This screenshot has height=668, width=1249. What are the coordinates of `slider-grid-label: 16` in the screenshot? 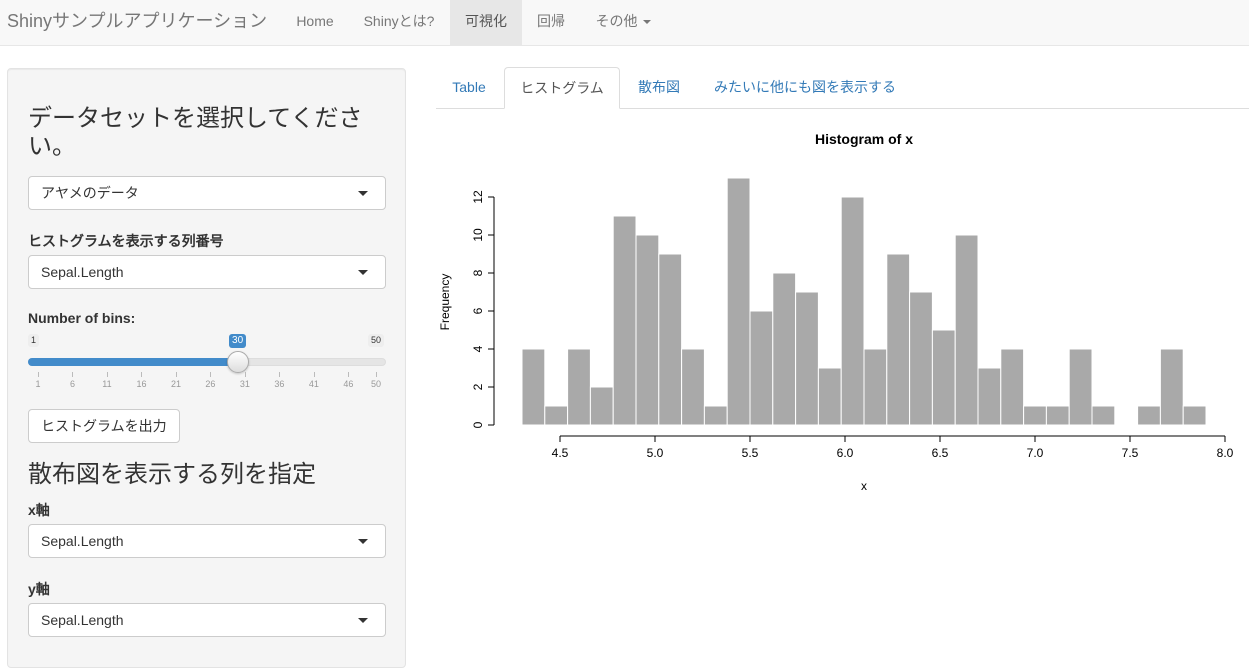 It's located at (141, 384).